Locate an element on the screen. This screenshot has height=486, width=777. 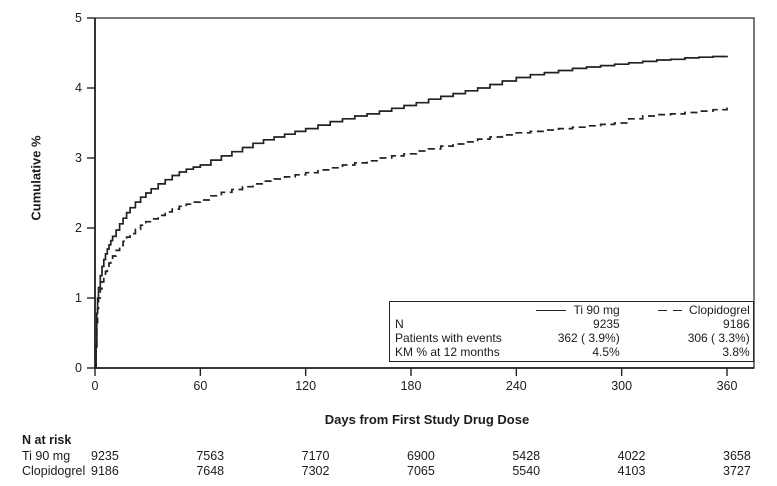
legend-header-row: Ti 90 mg Clopidogrel is located at coordinates (572, 310).